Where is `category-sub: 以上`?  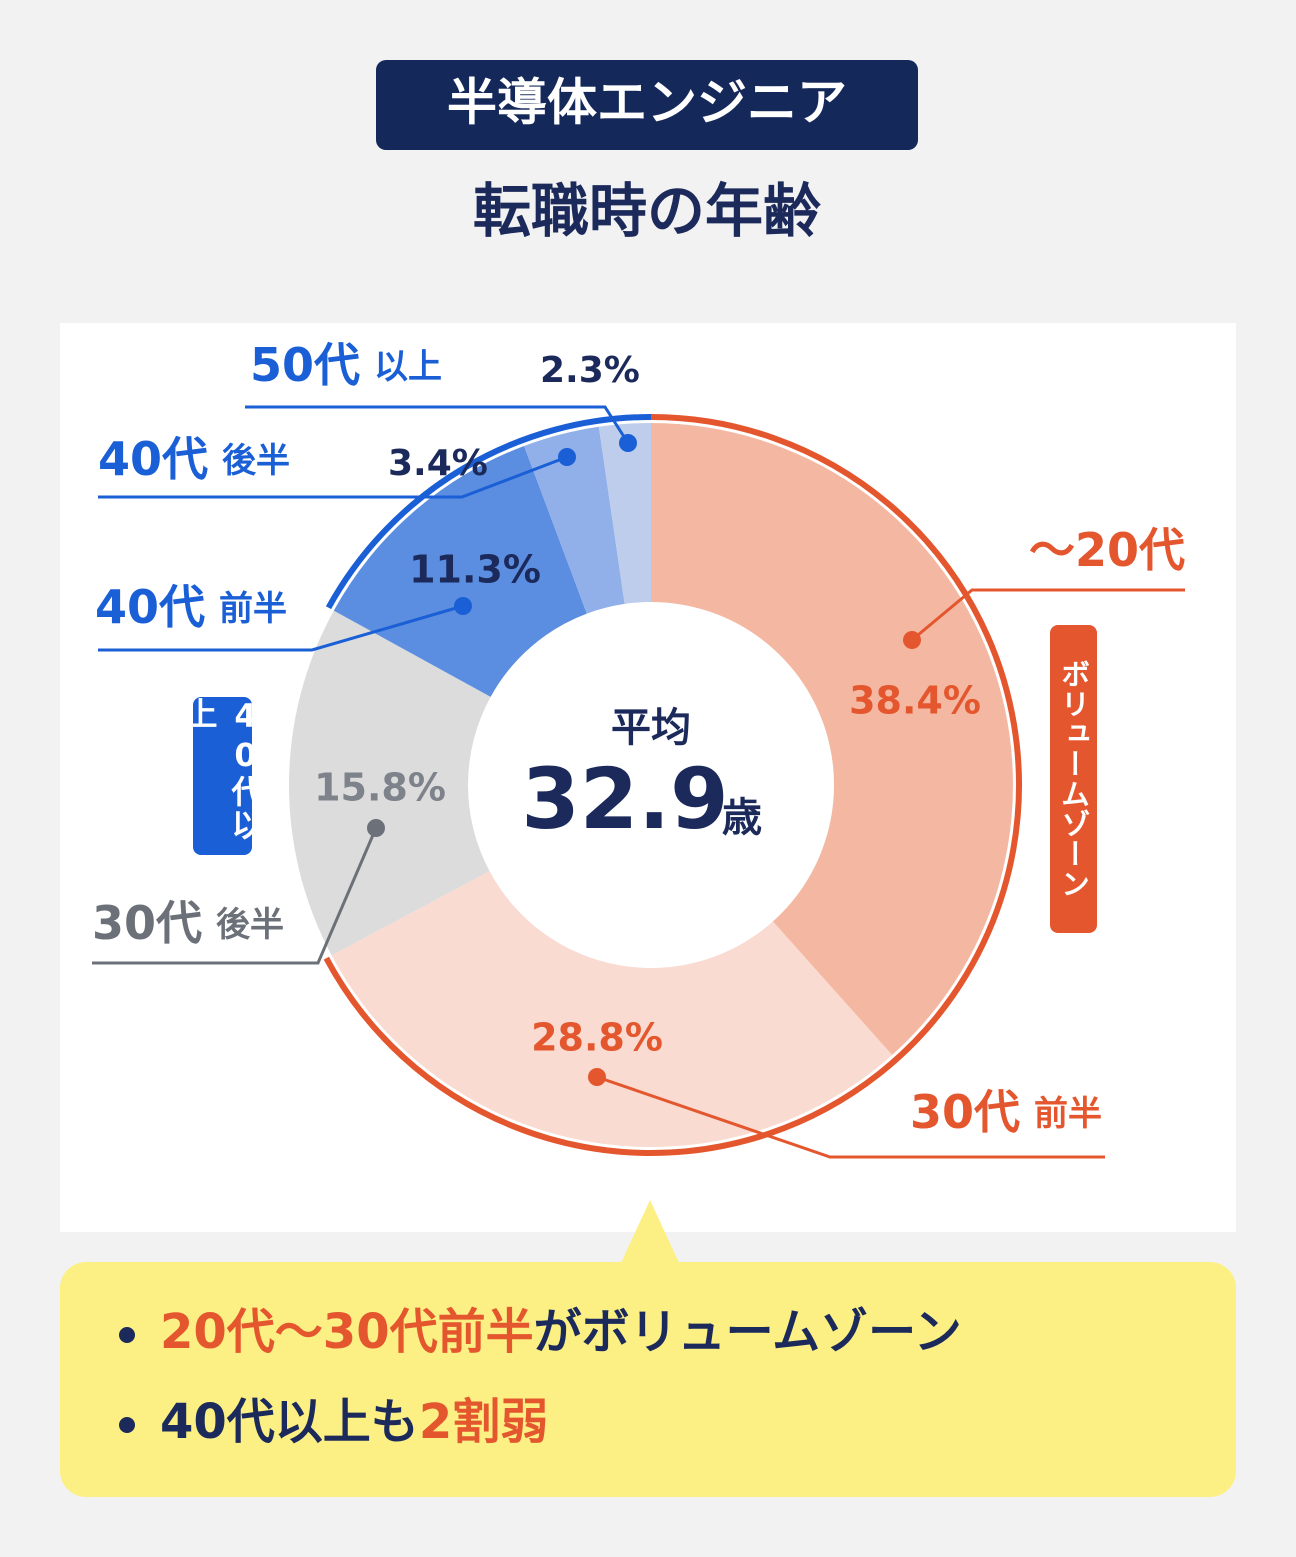
category-sub: 以上 is located at coordinates (408, 367).